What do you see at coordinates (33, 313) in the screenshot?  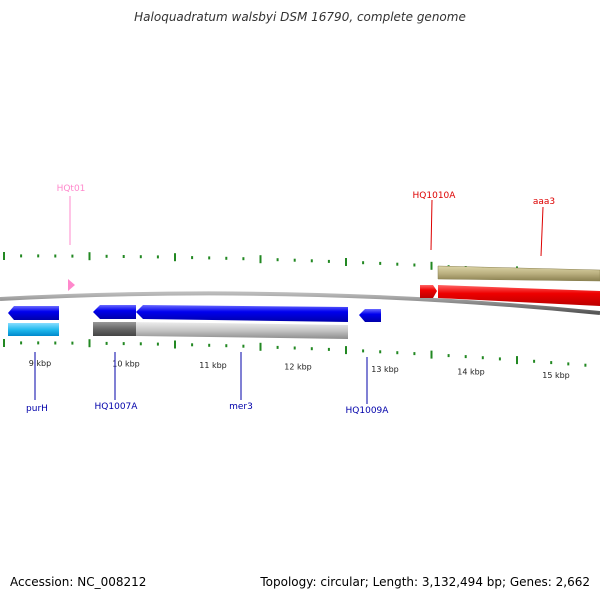 I see `gene-arrow-purh` at bounding box center [33, 313].